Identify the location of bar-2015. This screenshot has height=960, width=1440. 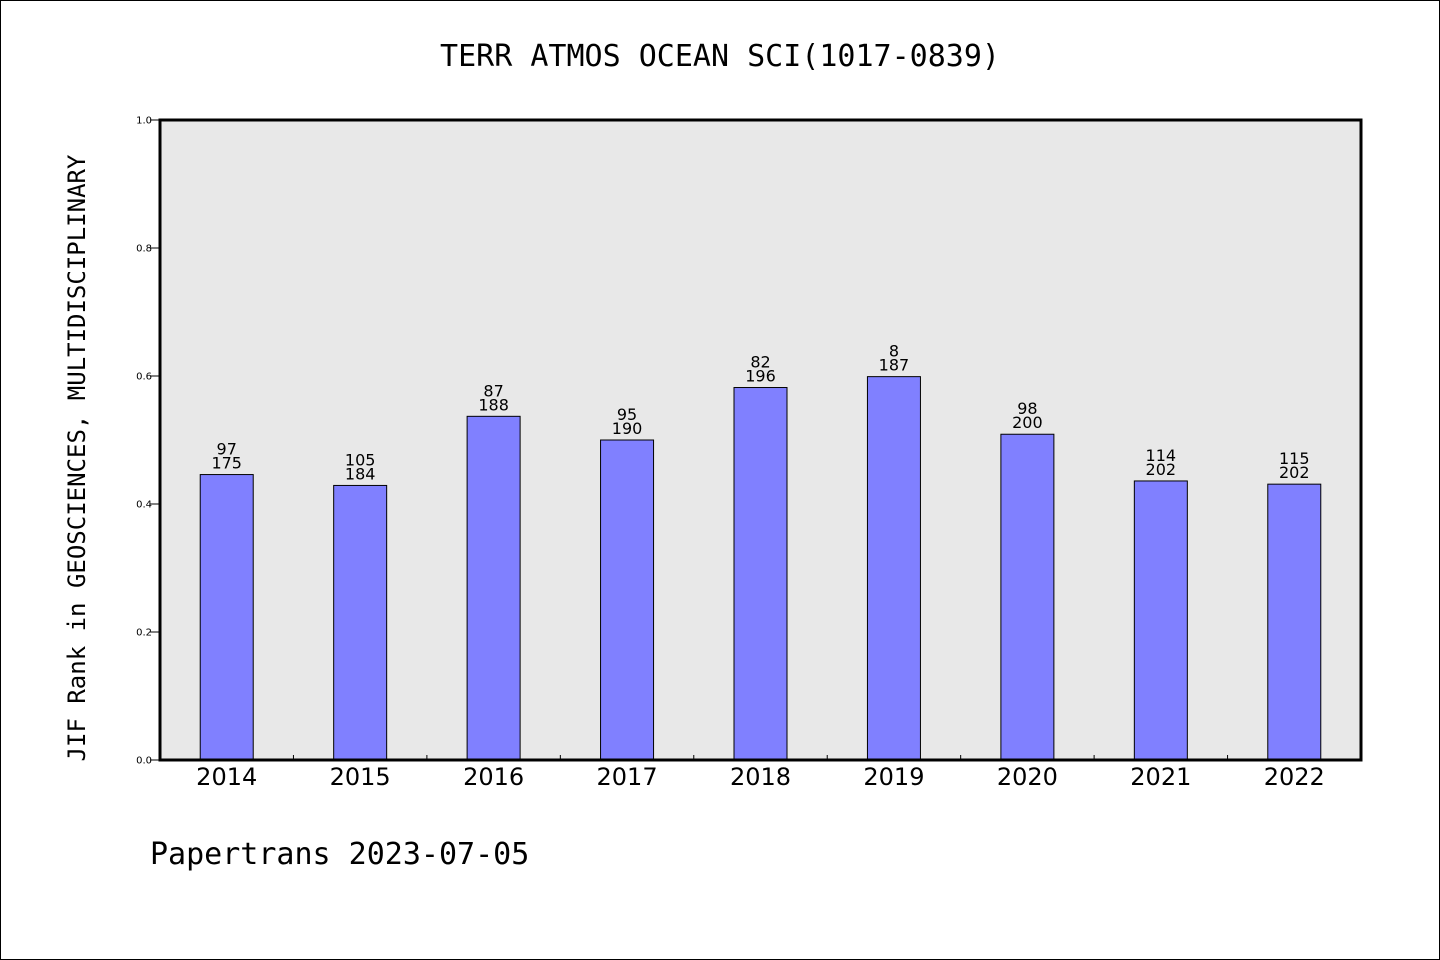
(360, 622).